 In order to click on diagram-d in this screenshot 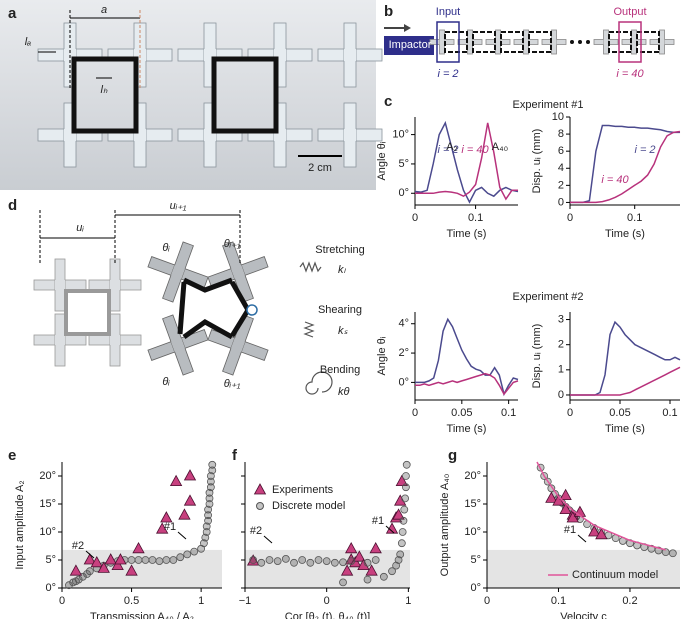, I will do `click(183, 302)`.